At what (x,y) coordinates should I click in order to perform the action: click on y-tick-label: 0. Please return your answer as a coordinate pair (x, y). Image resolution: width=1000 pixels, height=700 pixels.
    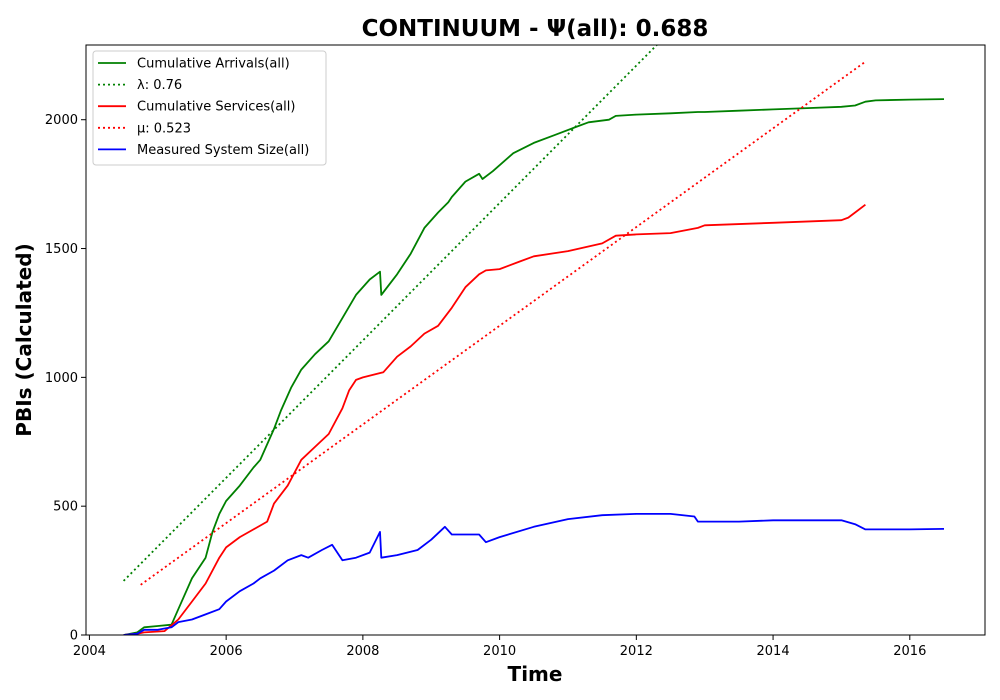
    Looking at the image, I should click on (74, 636).